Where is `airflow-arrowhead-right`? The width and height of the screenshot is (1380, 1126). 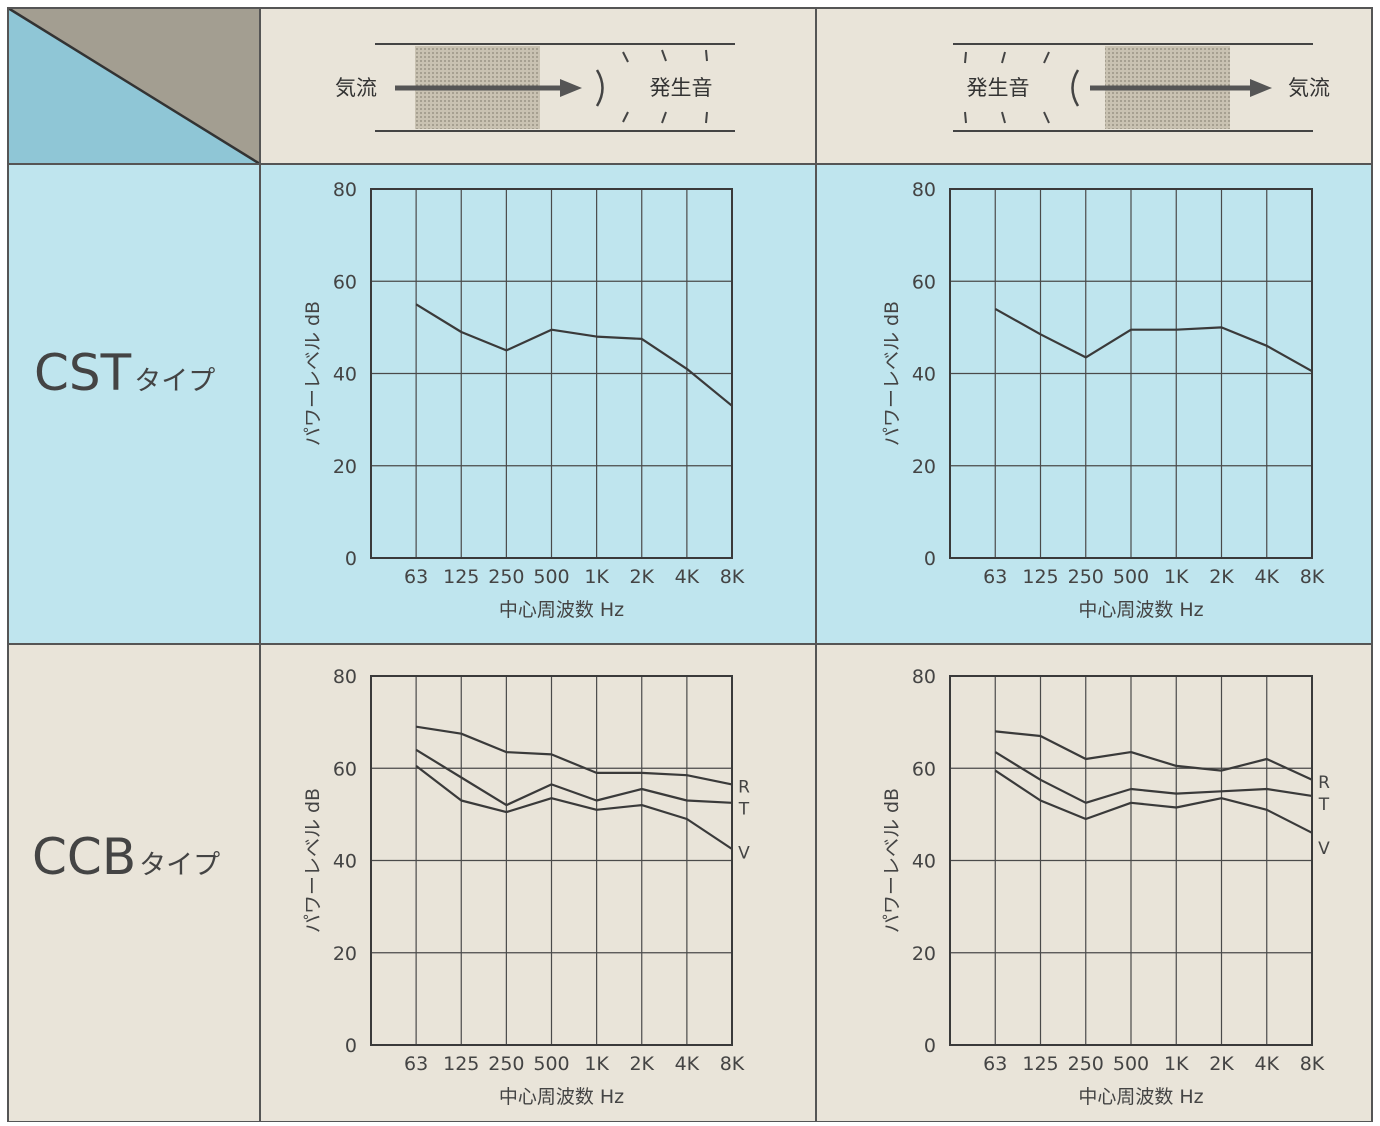
airflow-arrowhead-right is located at coordinates (1261, 88).